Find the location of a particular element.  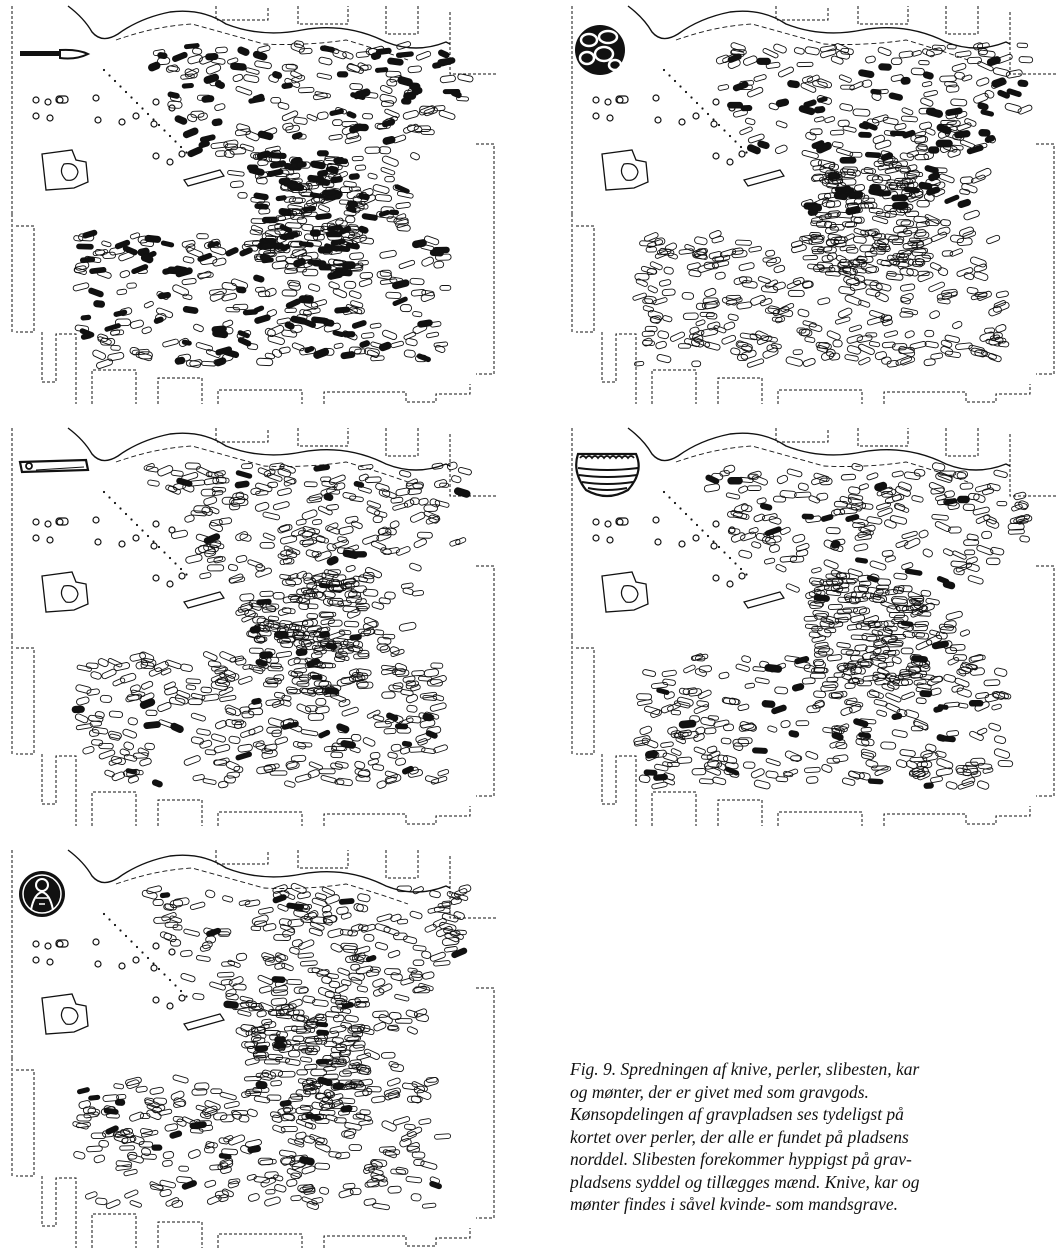

map-panel-beads is located at coordinates (811, 204).